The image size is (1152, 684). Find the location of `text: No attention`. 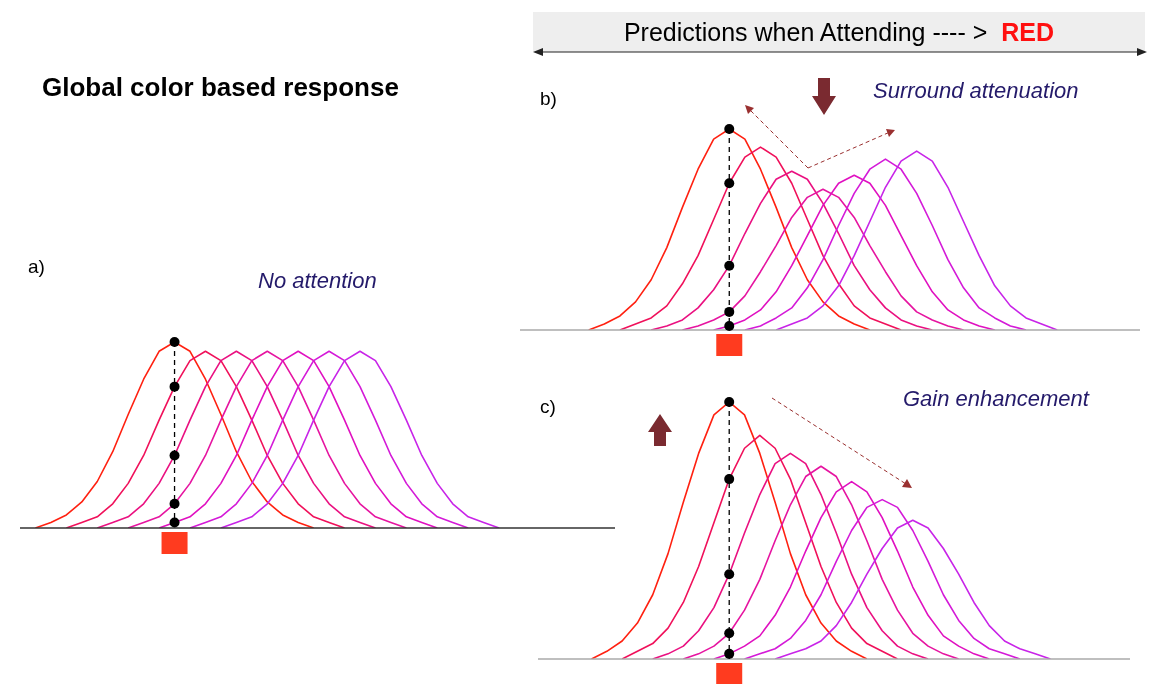

text: No attention is located at coordinates (317, 281).